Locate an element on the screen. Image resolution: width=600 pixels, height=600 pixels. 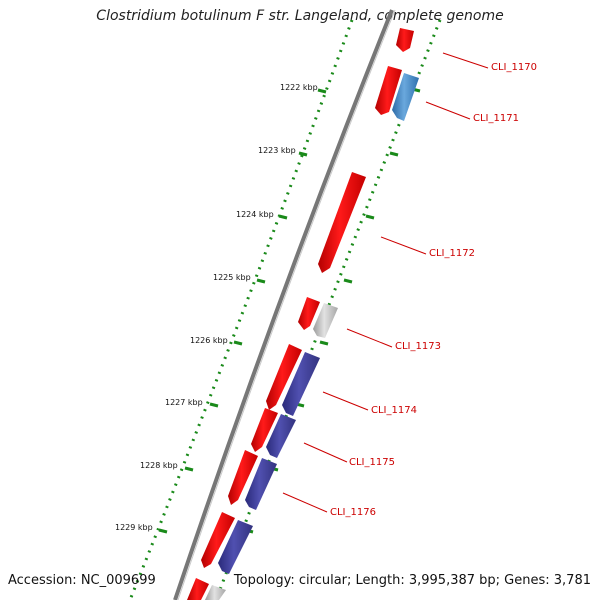
gene-feature-purple-extra is located at coordinates (235, 547).